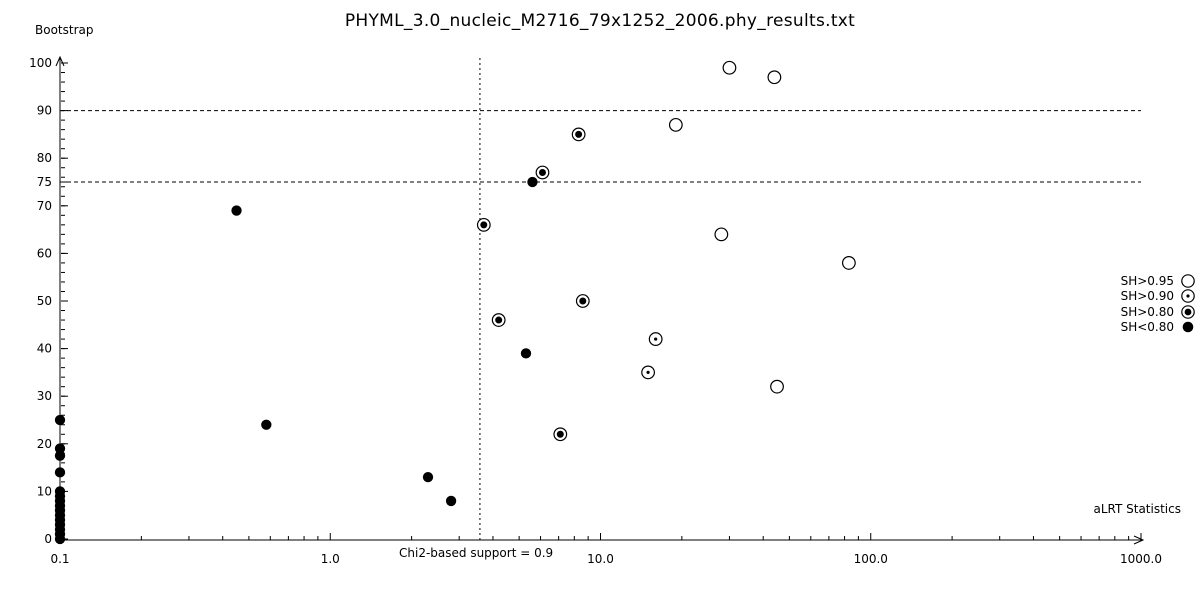  What do you see at coordinates (44, 158) in the screenshot?
I see `y-tick-label: 80` at bounding box center [44, 158].